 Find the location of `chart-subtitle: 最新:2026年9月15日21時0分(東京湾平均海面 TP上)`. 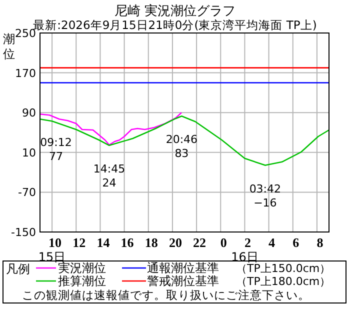

chart-subtitle: 最新:2026年9月15日21時0分(東京湾平均海面 TP上) is located at coordinates (175, 25).